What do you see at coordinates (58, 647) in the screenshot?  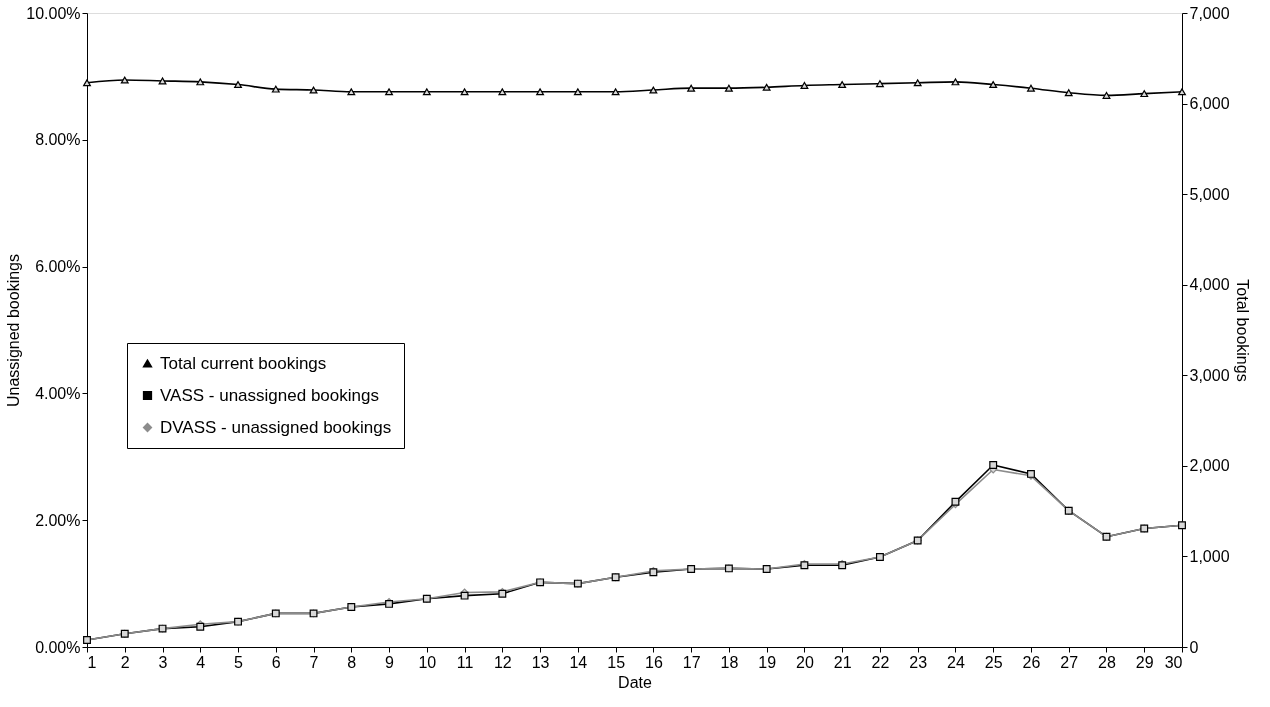 I see `y-tick-label: 0.00%` at bounding box center [58, 647].